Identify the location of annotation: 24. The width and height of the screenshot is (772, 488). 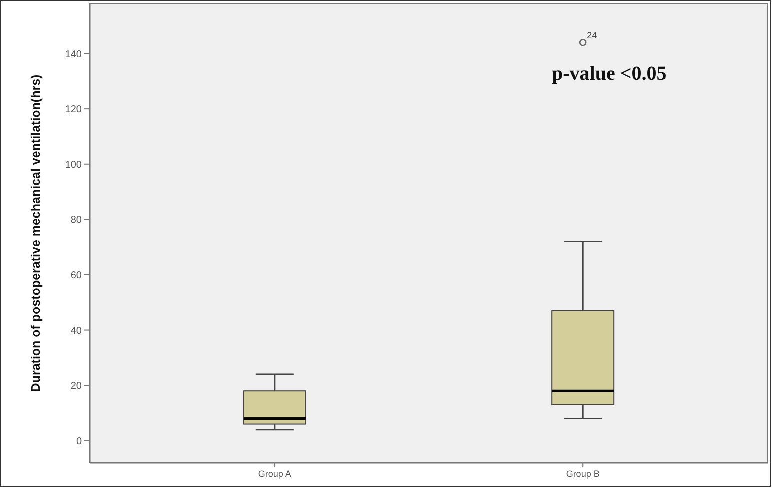
(592, 35).